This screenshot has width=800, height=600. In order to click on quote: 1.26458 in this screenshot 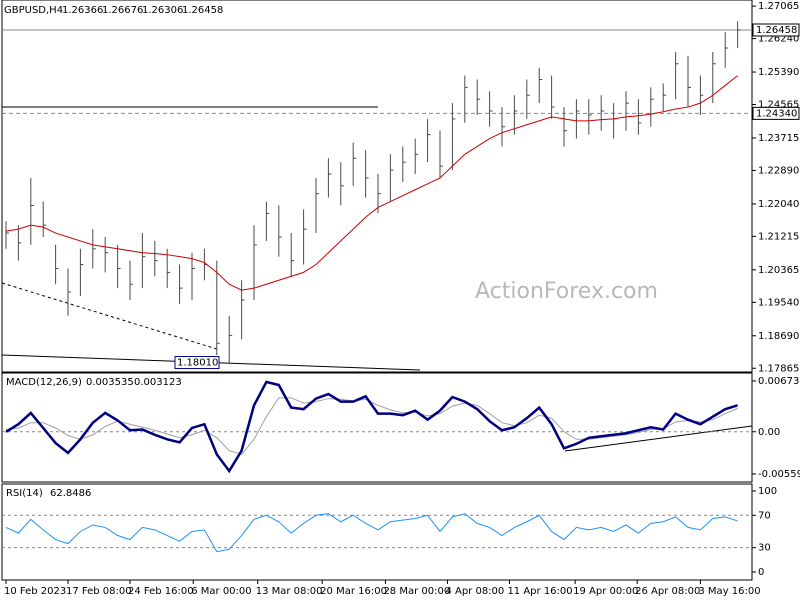, I will do `click(202, 10)`.